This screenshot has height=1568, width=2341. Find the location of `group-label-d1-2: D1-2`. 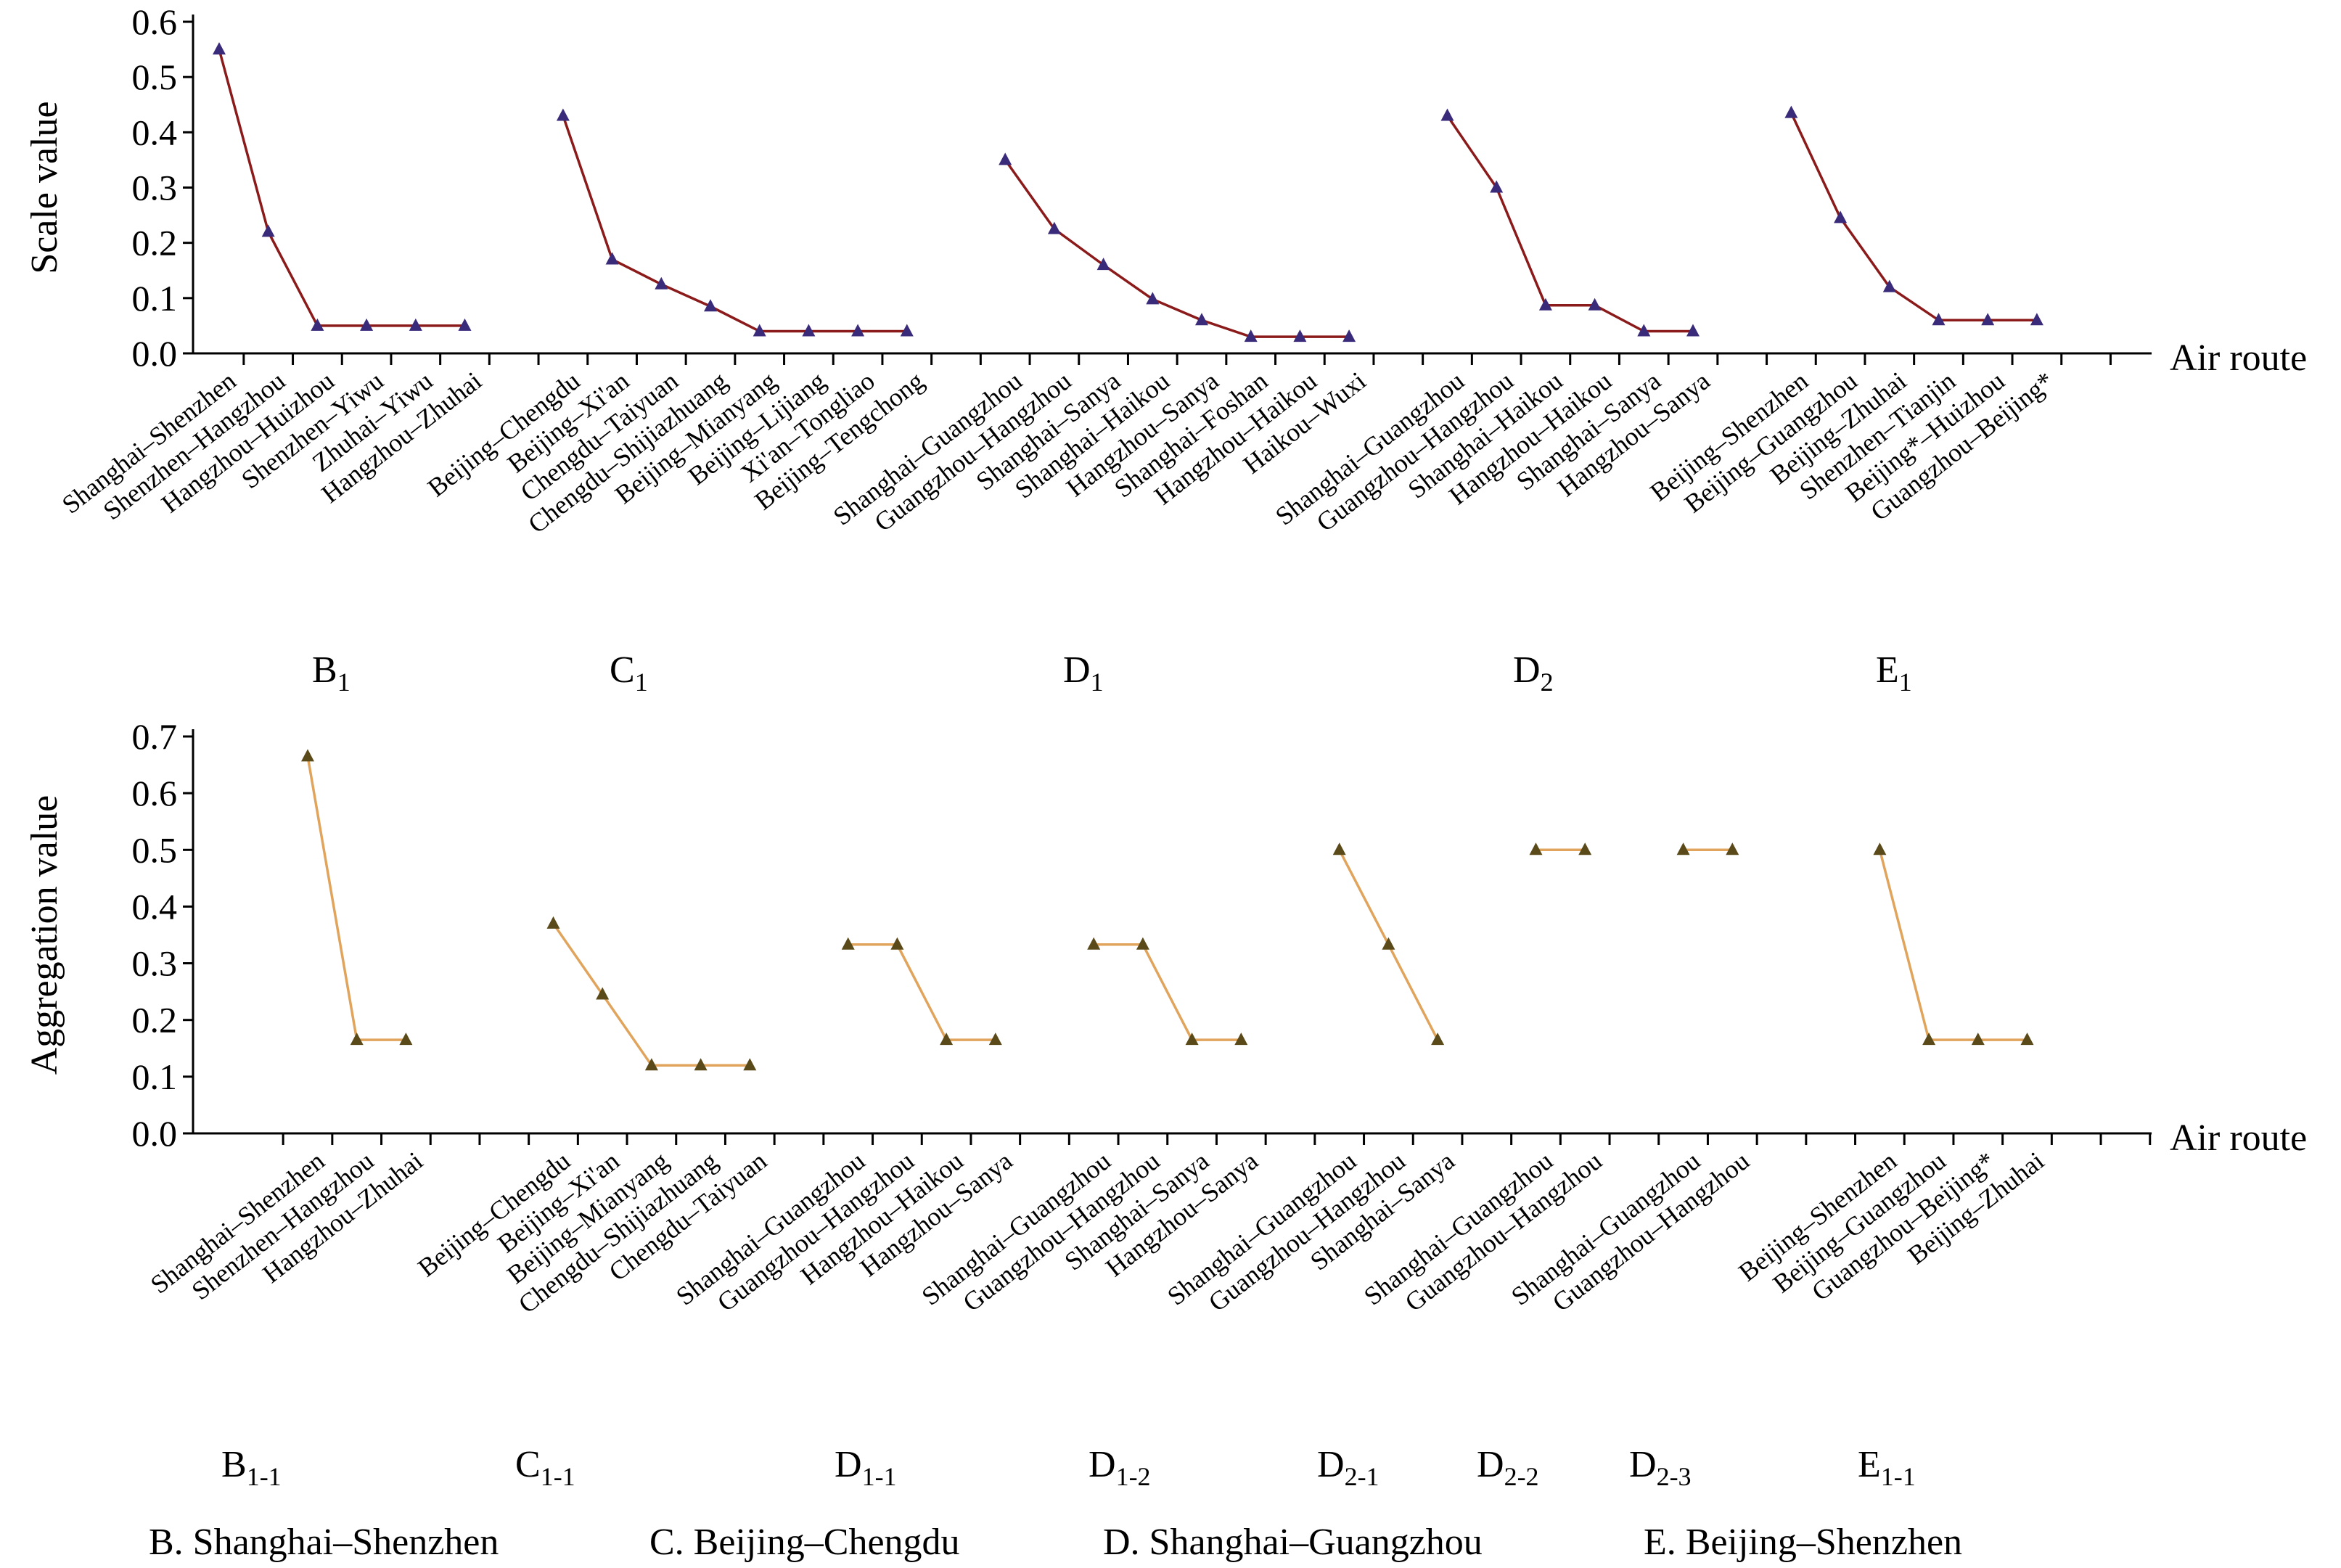

group-label-d1-2: D1-2 is located at coordinates (1119, 1467).